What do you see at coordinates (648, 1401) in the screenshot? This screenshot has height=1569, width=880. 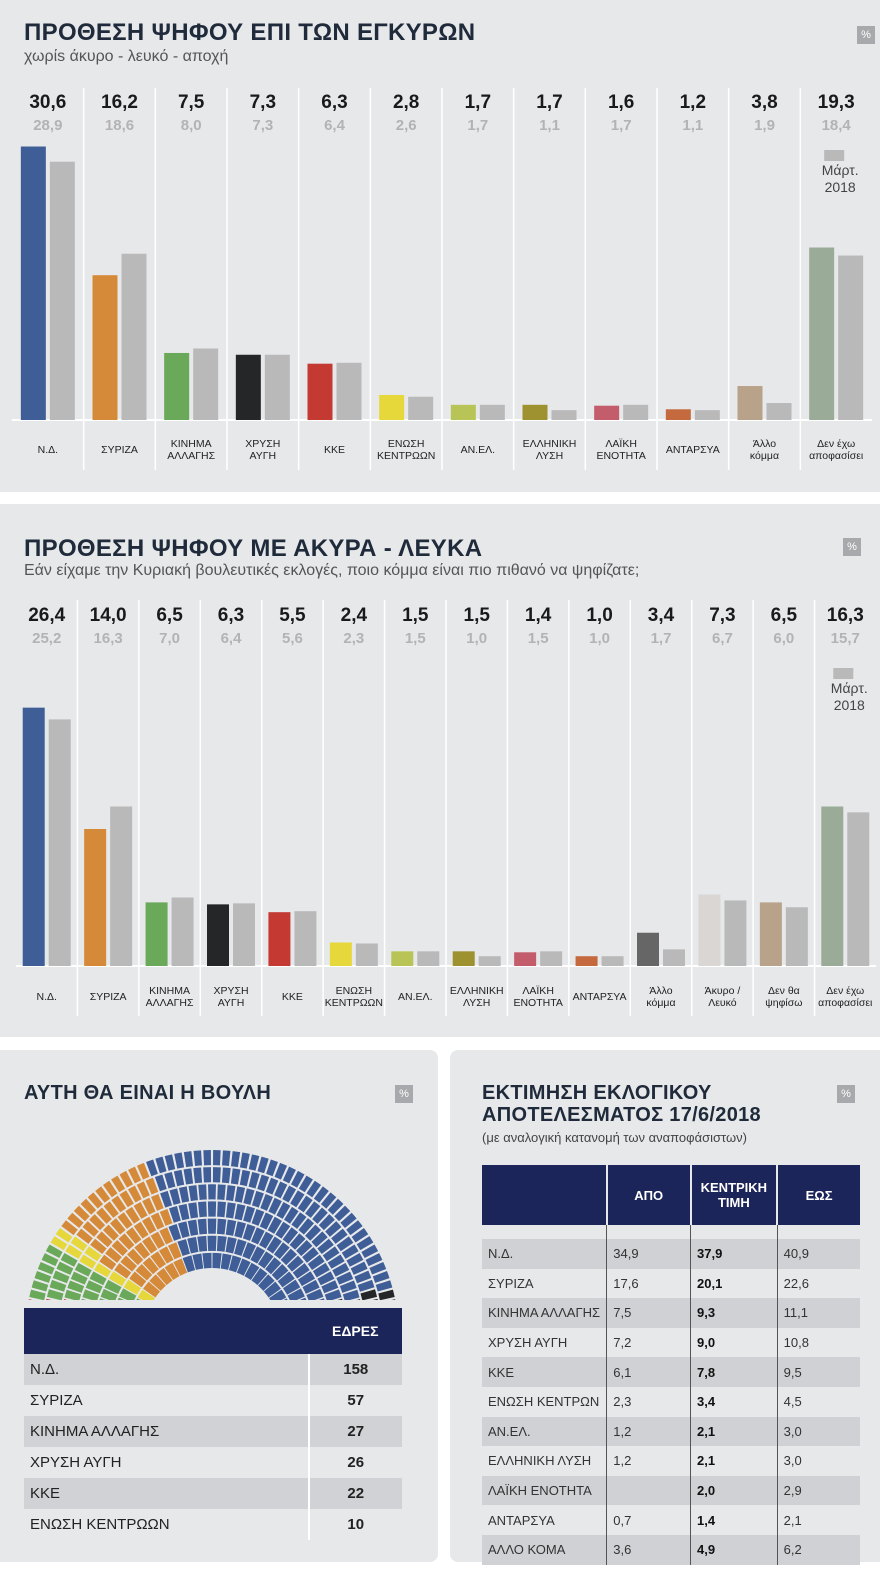 I see `estimate-from: 2,3` at bounding box center [648, 1401].